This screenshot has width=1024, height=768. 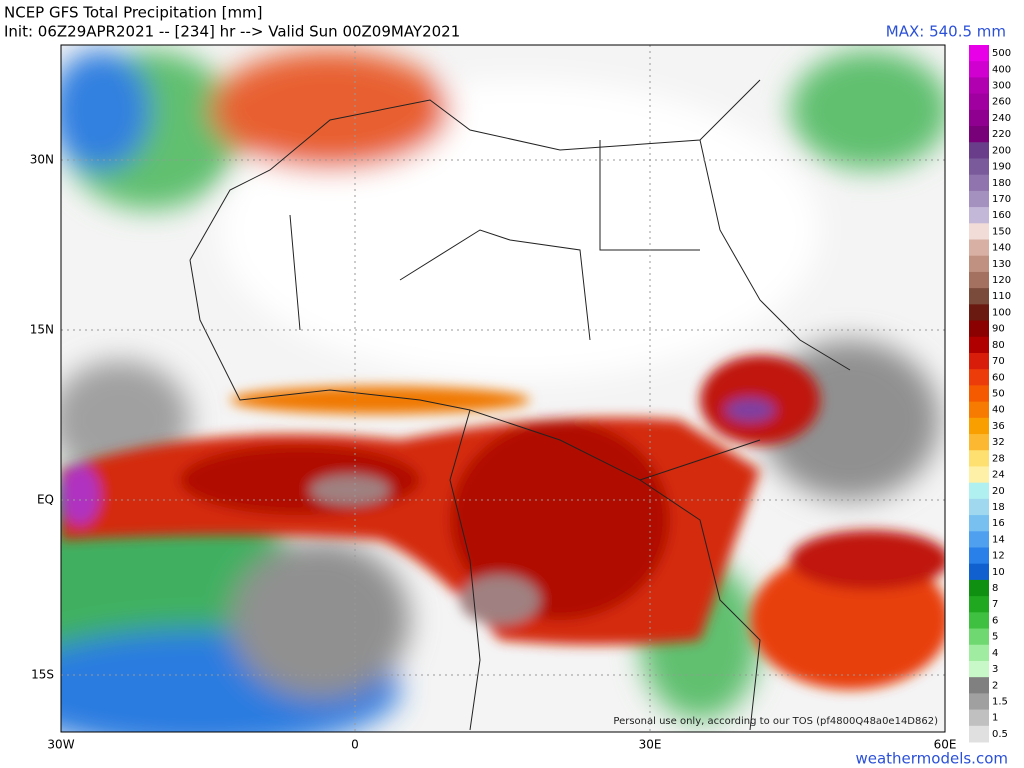 What do you see at coordinates (1000, 701) in the screenshot?
I see `colorbar-label: 1.5` at bounding box center [1000, 701].